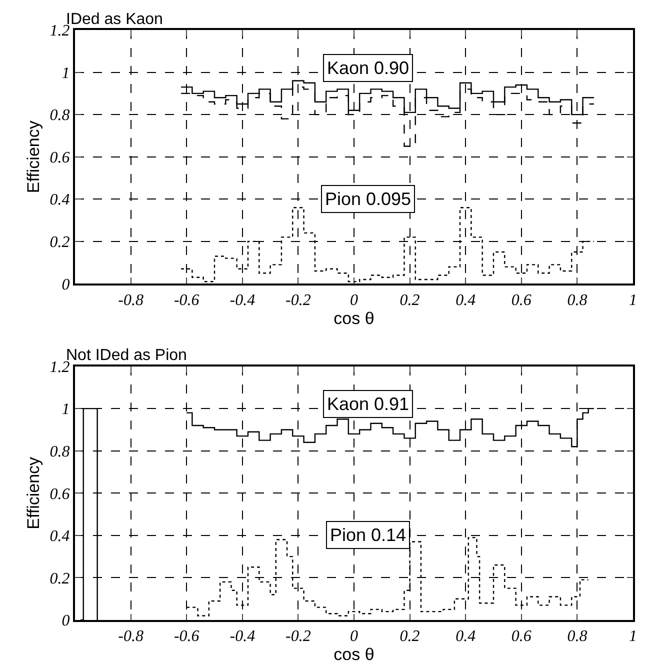 The image size is (649, 671). What do you see at coordinates (368, 199) in the screenshot?
I see `annotation: Pion 0.095` at bounding box center [368, 199].